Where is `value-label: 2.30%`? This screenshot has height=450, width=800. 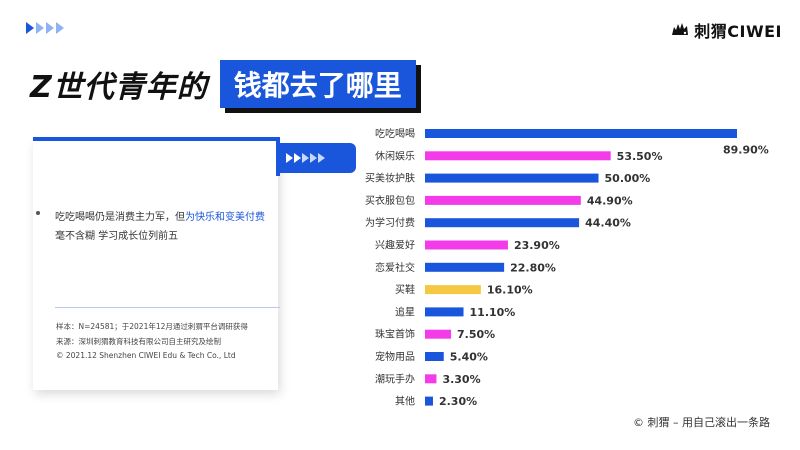
value-label: 2.30% is located at coordinates (458, 401).